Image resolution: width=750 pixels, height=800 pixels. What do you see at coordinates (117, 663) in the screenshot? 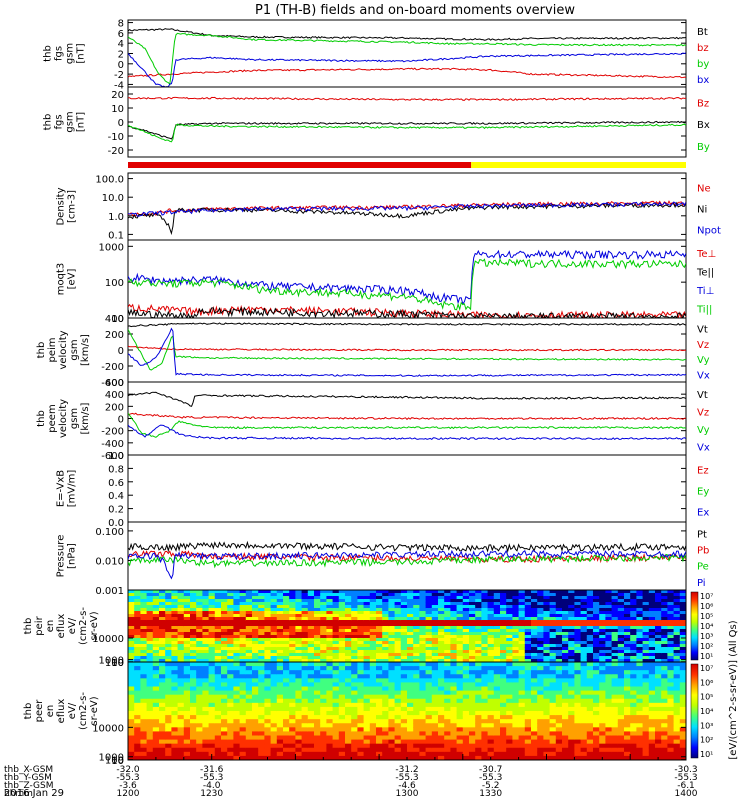
I see `y-tick-label: 10` at bounding box center [117, 663].